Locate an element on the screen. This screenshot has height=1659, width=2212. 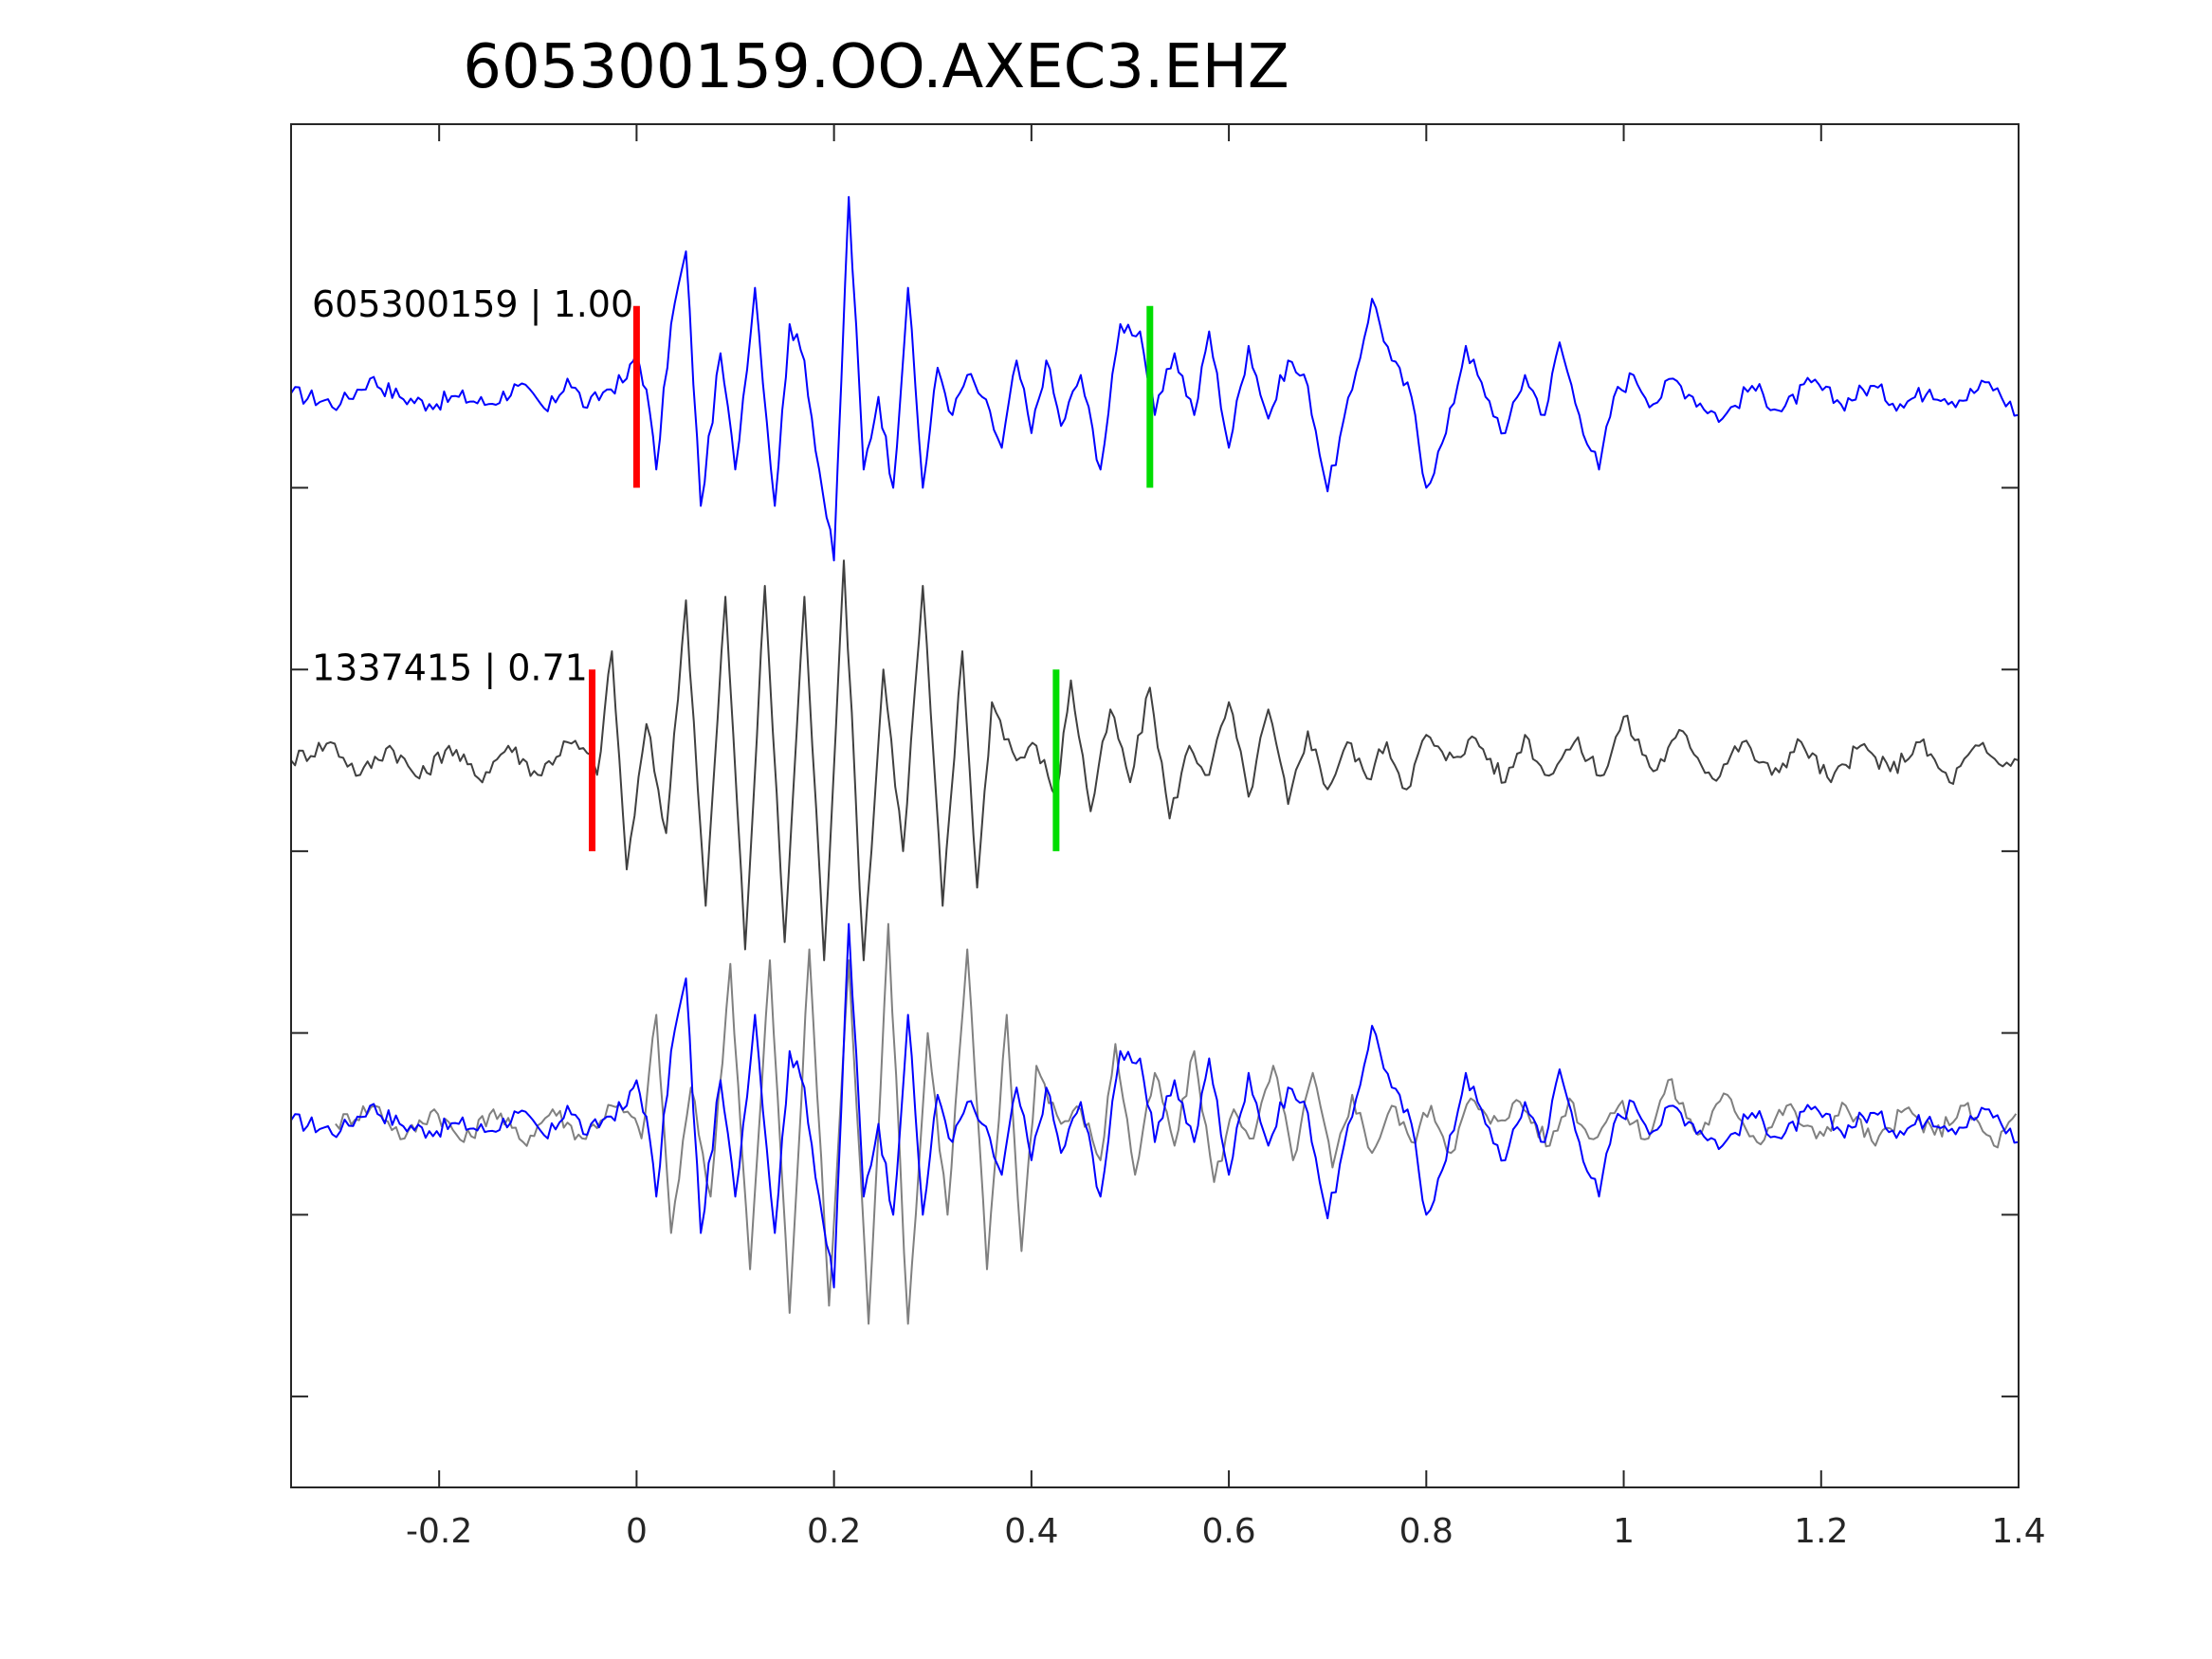
x-tick-label: 0.6 is located at coordinates (1228, 1531).